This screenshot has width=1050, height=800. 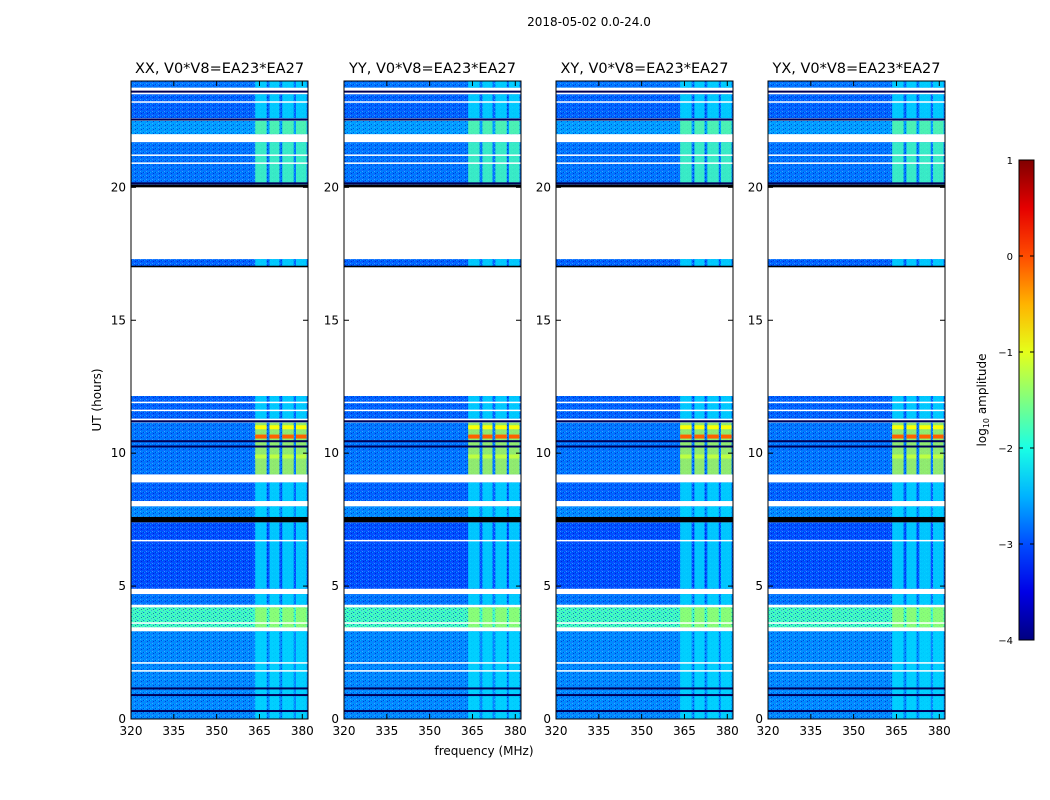 What do you see at coordinates (331, 320) in the screenshot?
I see `y-tick-label: 15` at bounding box center [331, 320].